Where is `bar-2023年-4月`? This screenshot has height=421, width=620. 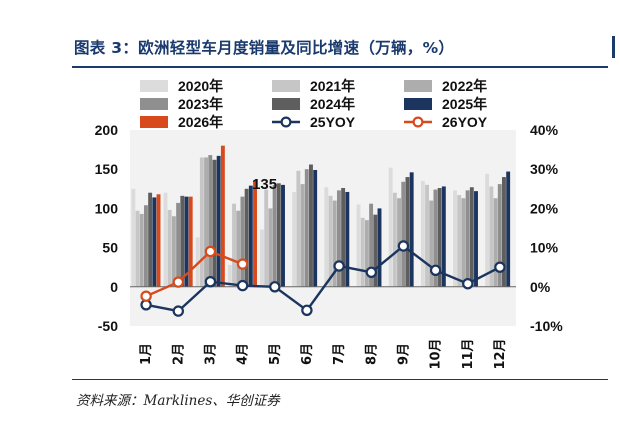
bar-2023年-4月 is located at coordinates (242, 241).